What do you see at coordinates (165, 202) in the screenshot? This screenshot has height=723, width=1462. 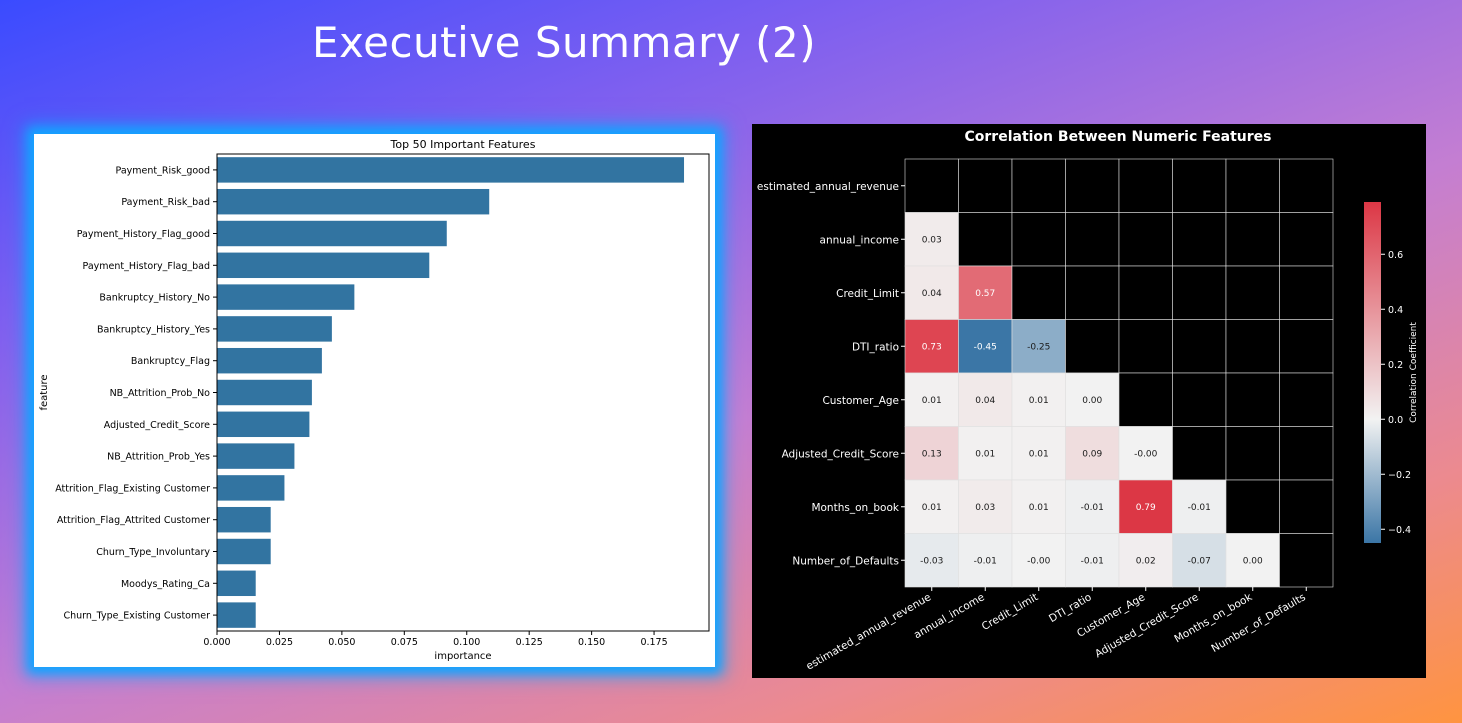 I see `y-tick-label: Payment_Risk_bad` at bounding box center [165, 202].